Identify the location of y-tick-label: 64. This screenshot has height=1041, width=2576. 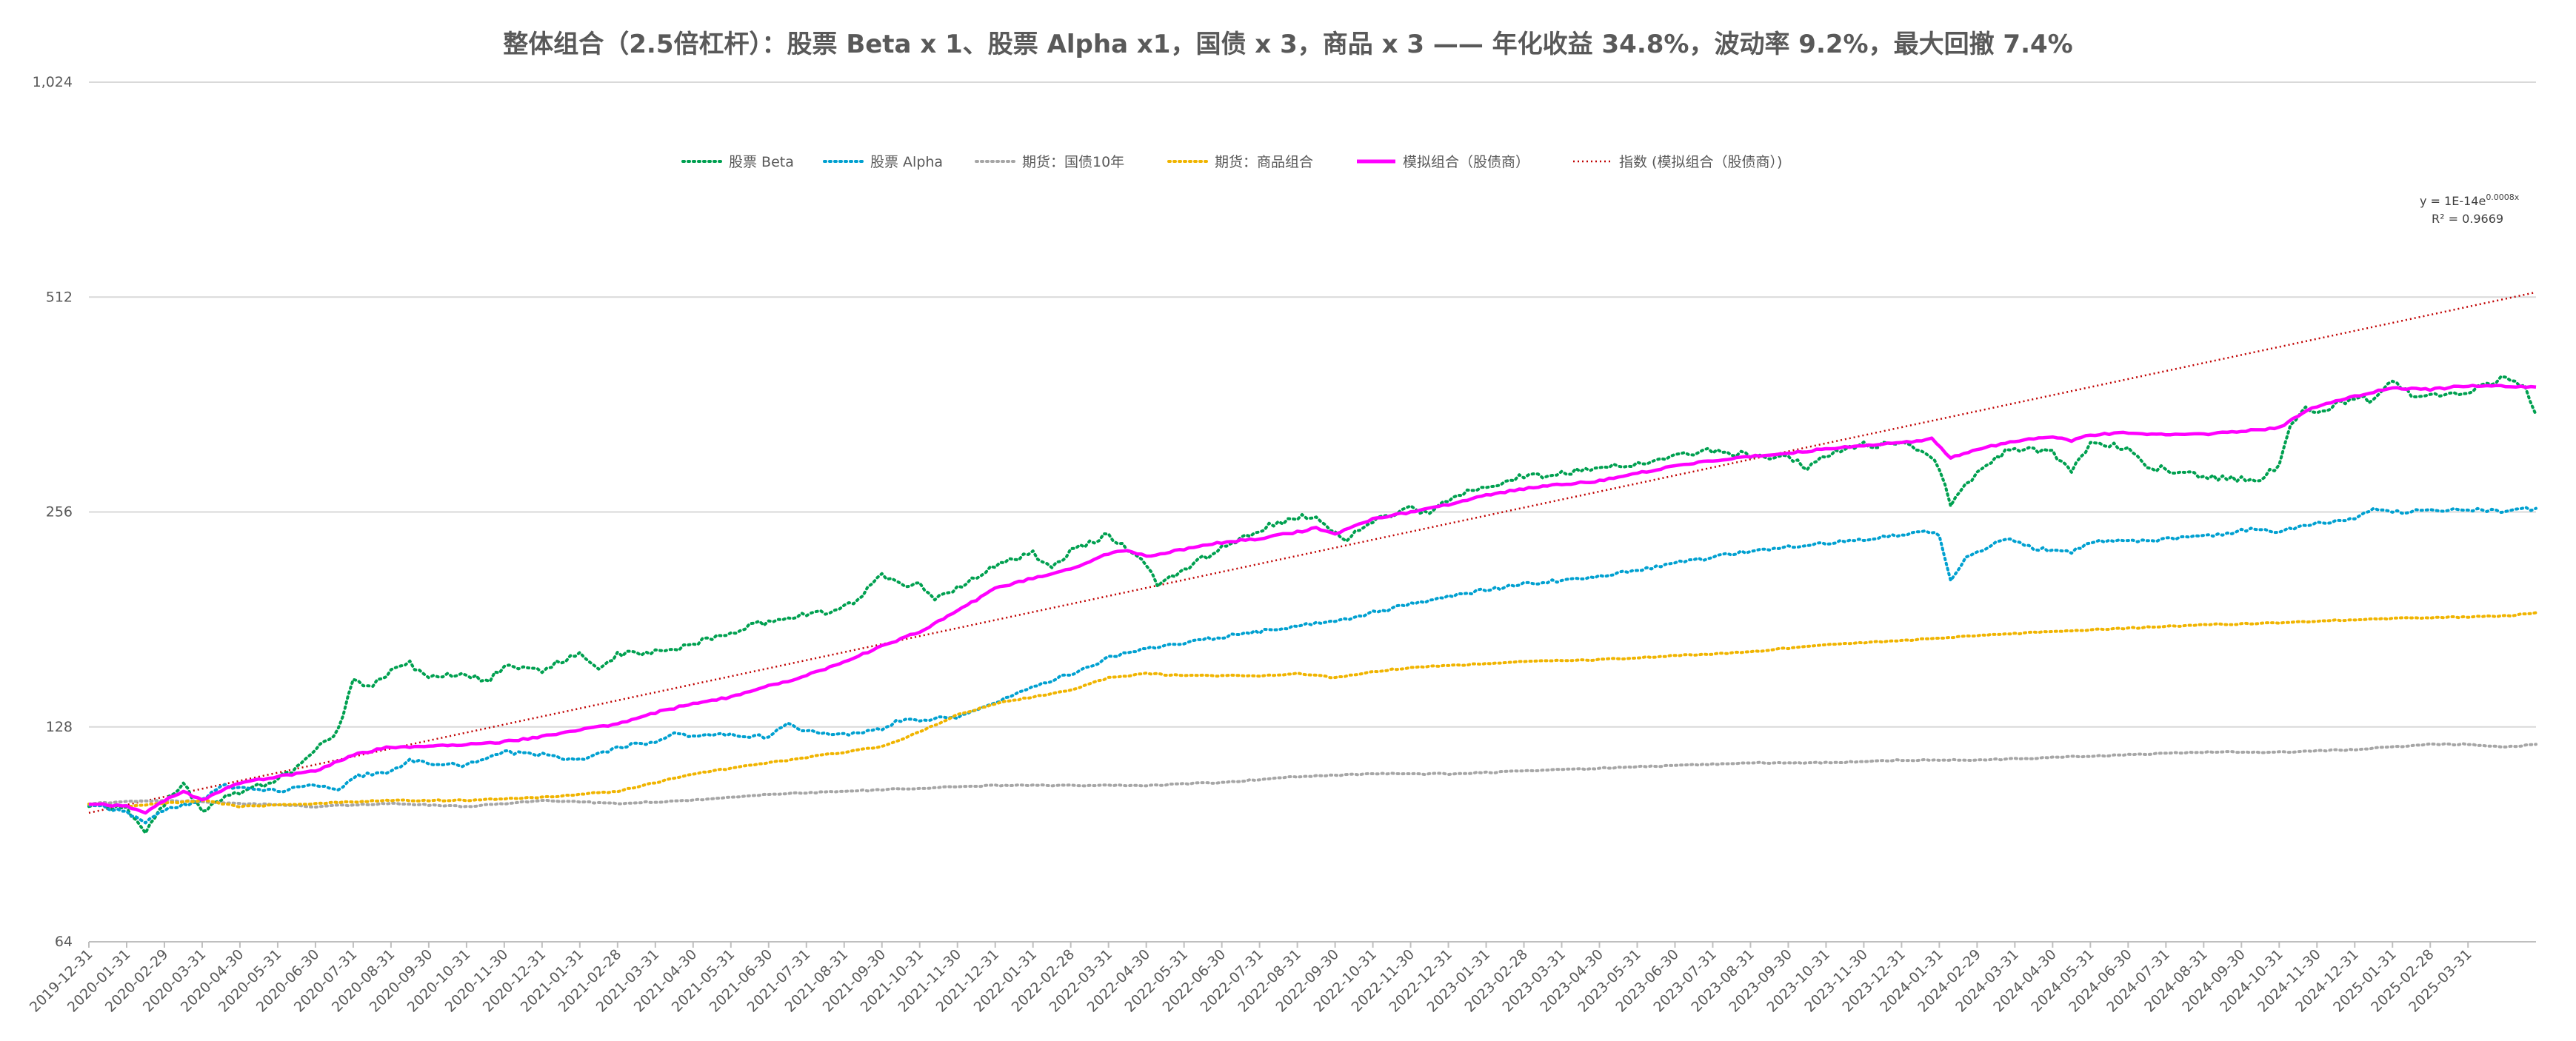
(64, 942).